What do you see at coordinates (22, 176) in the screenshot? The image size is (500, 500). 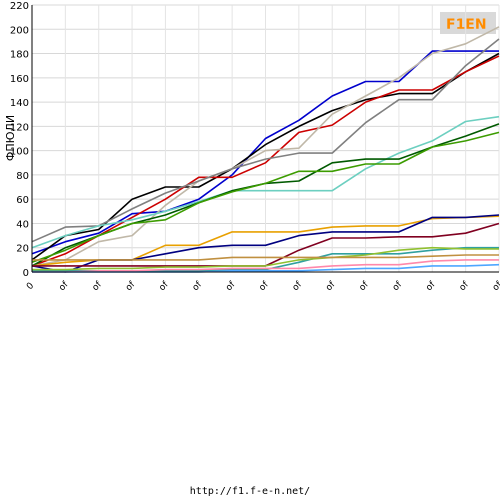 I see `y-tick-label: 80` at bounding box center [22, 176].